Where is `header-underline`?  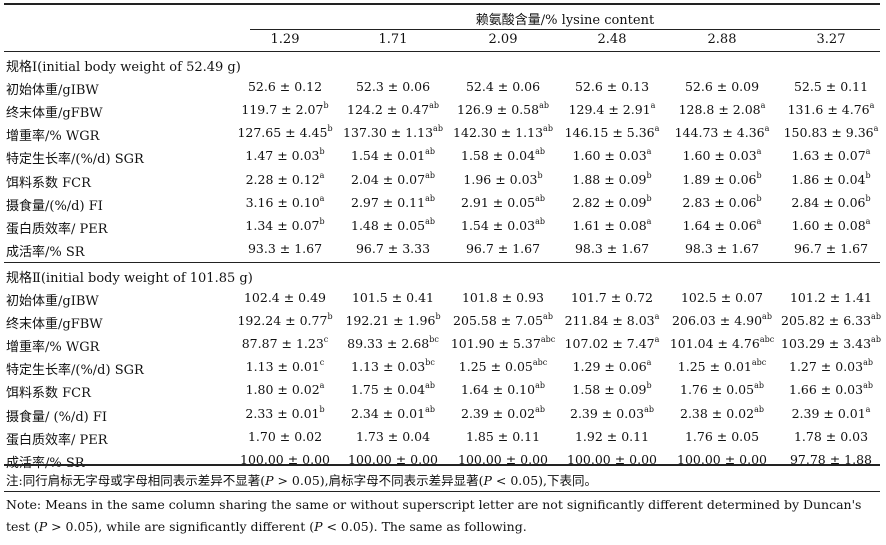
header-underline is located at coordinates (565, 29).